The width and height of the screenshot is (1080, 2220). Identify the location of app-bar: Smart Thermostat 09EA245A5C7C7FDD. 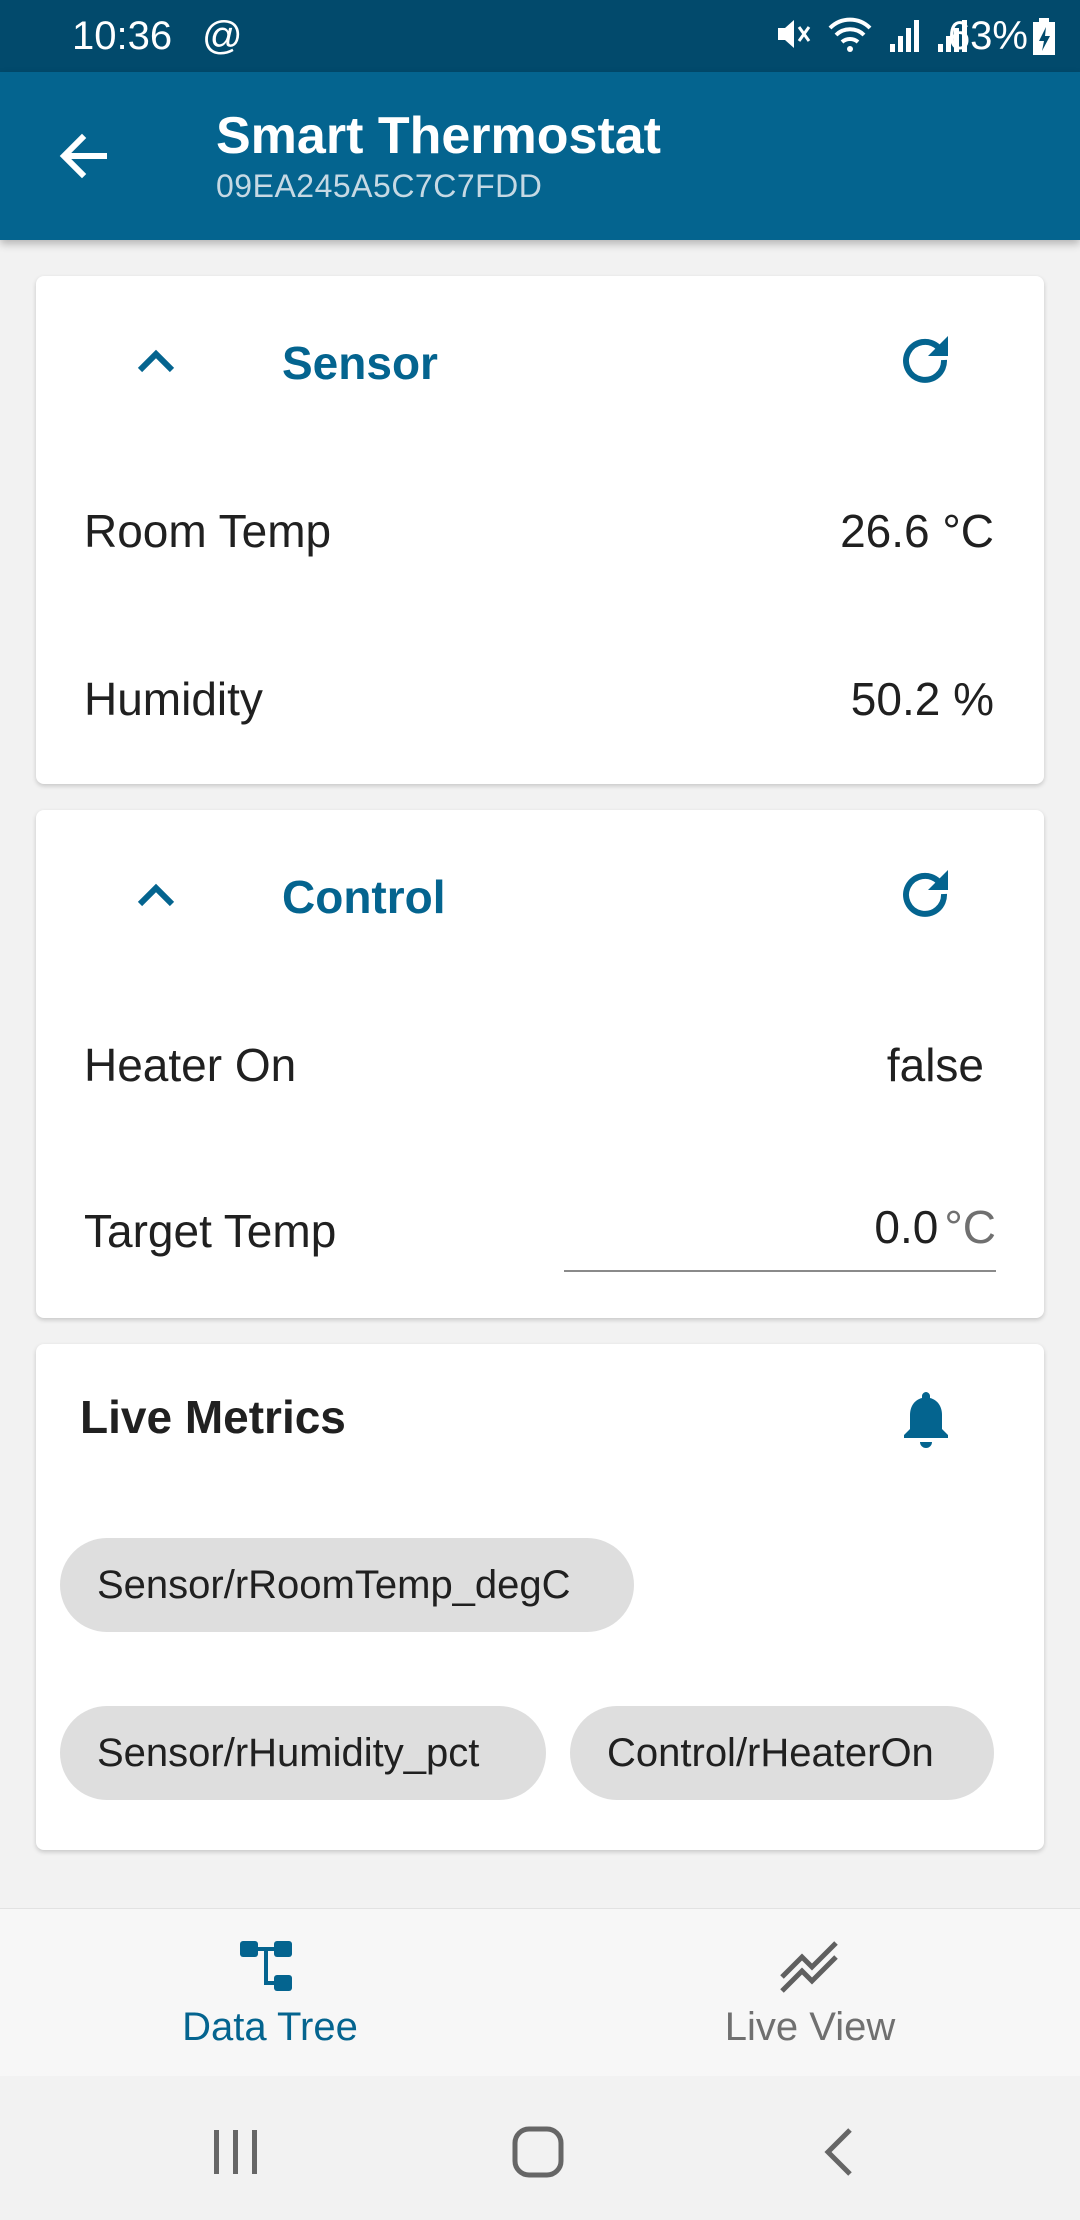
(540, 156).